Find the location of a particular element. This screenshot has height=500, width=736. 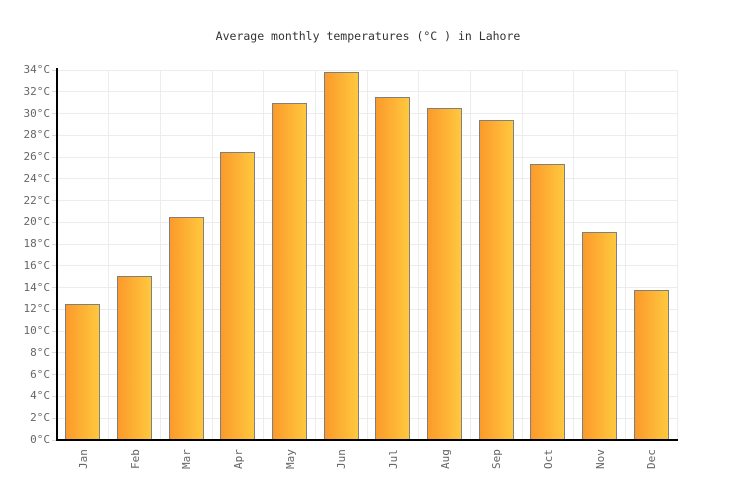

y-axis-line is located at coordinates (57, 254).